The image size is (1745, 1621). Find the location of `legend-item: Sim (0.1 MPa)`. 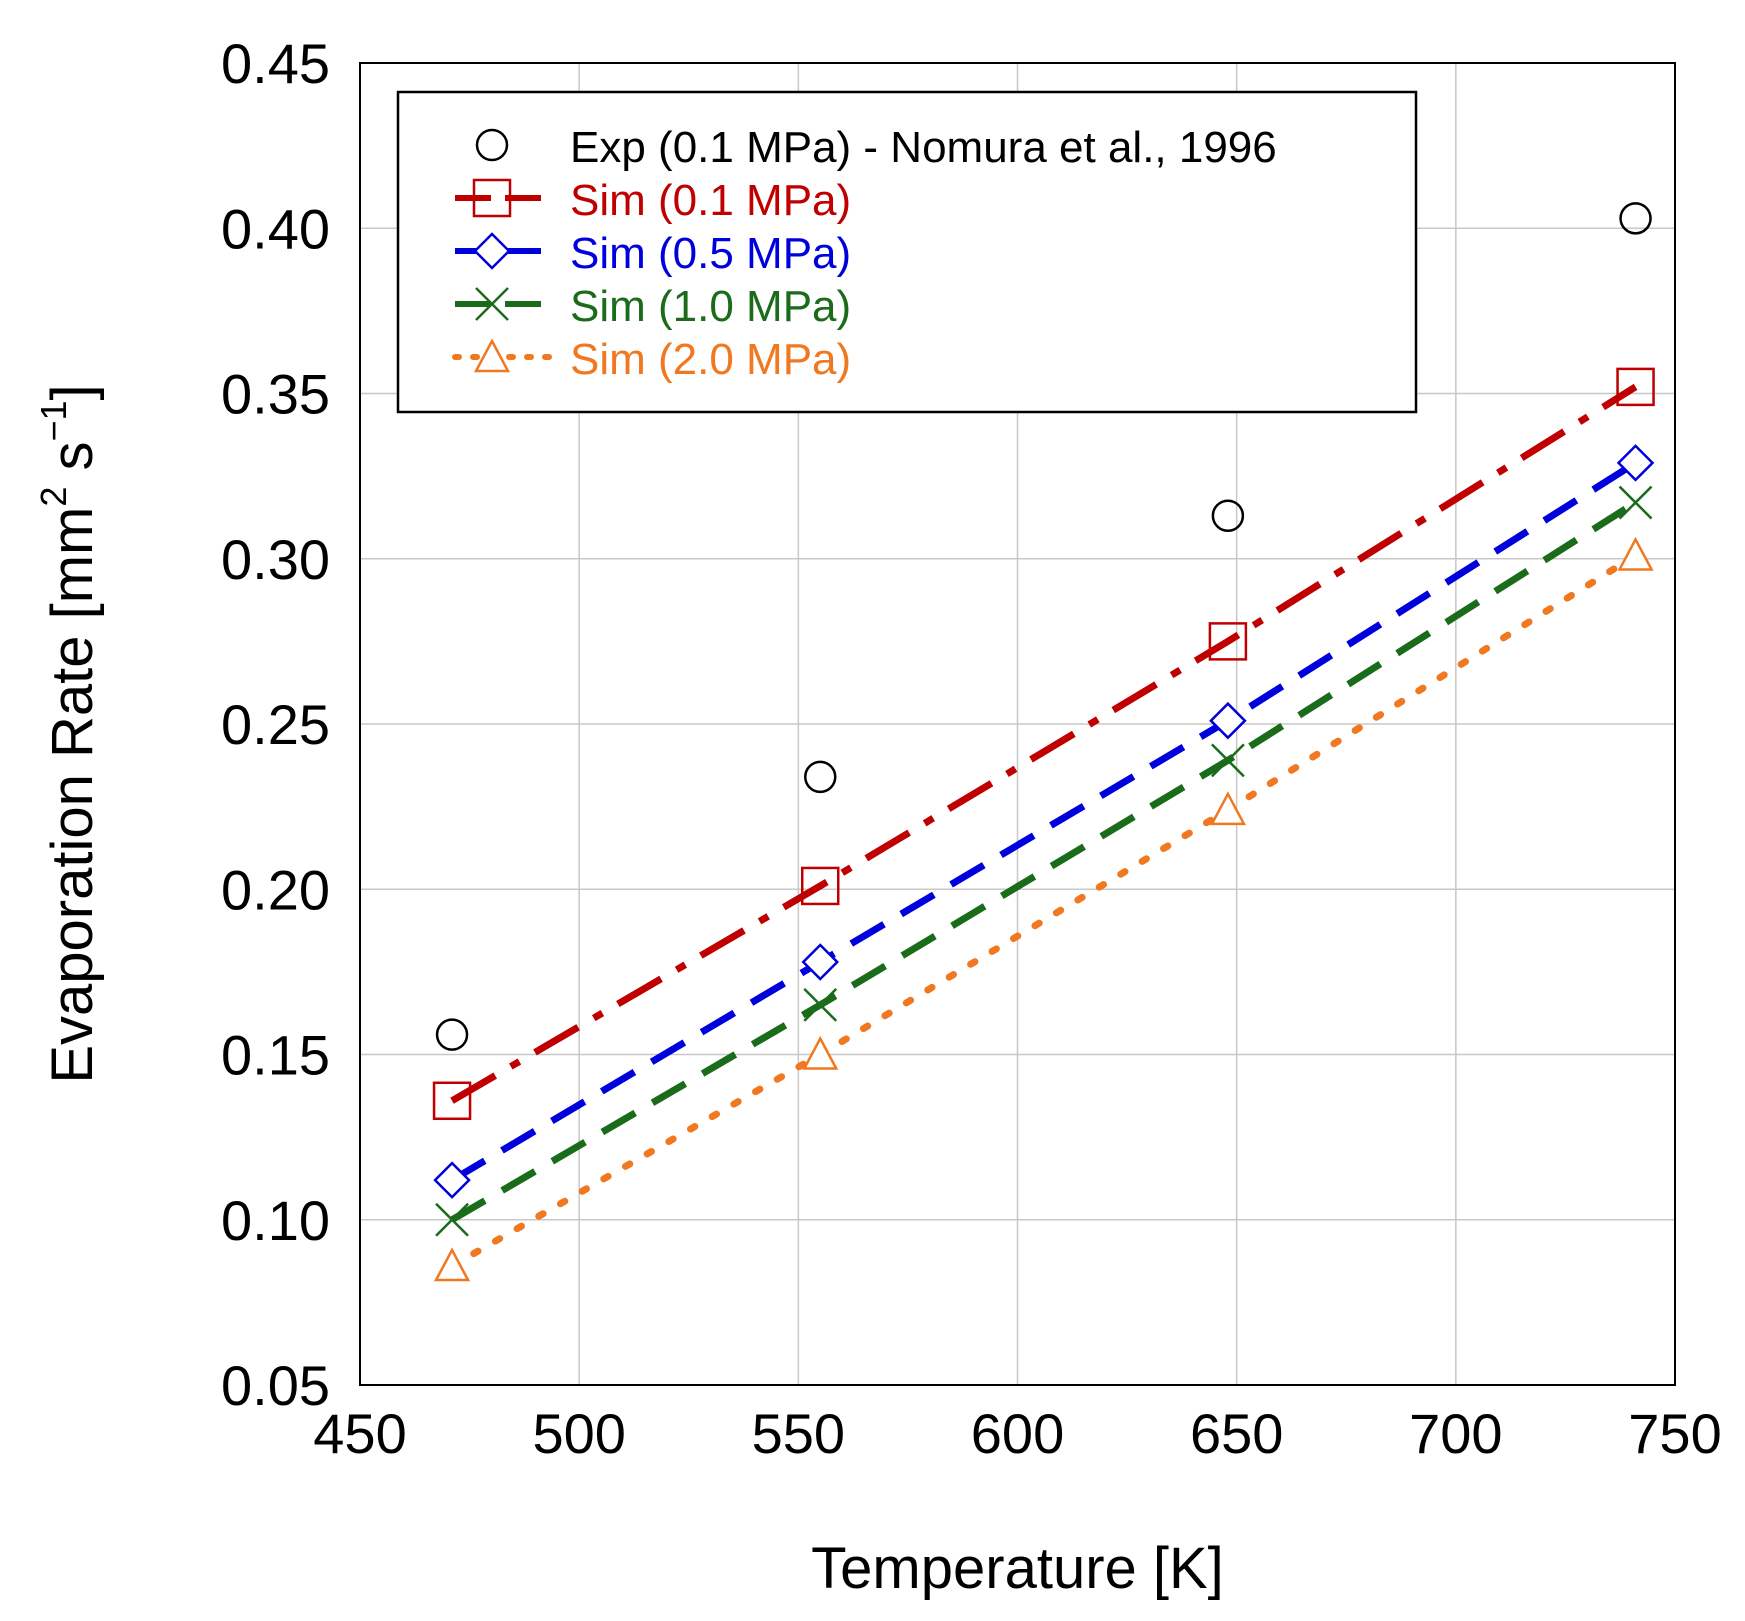

legend-item: Sim (0.1 MPa) is located at coordinates (653, 200).